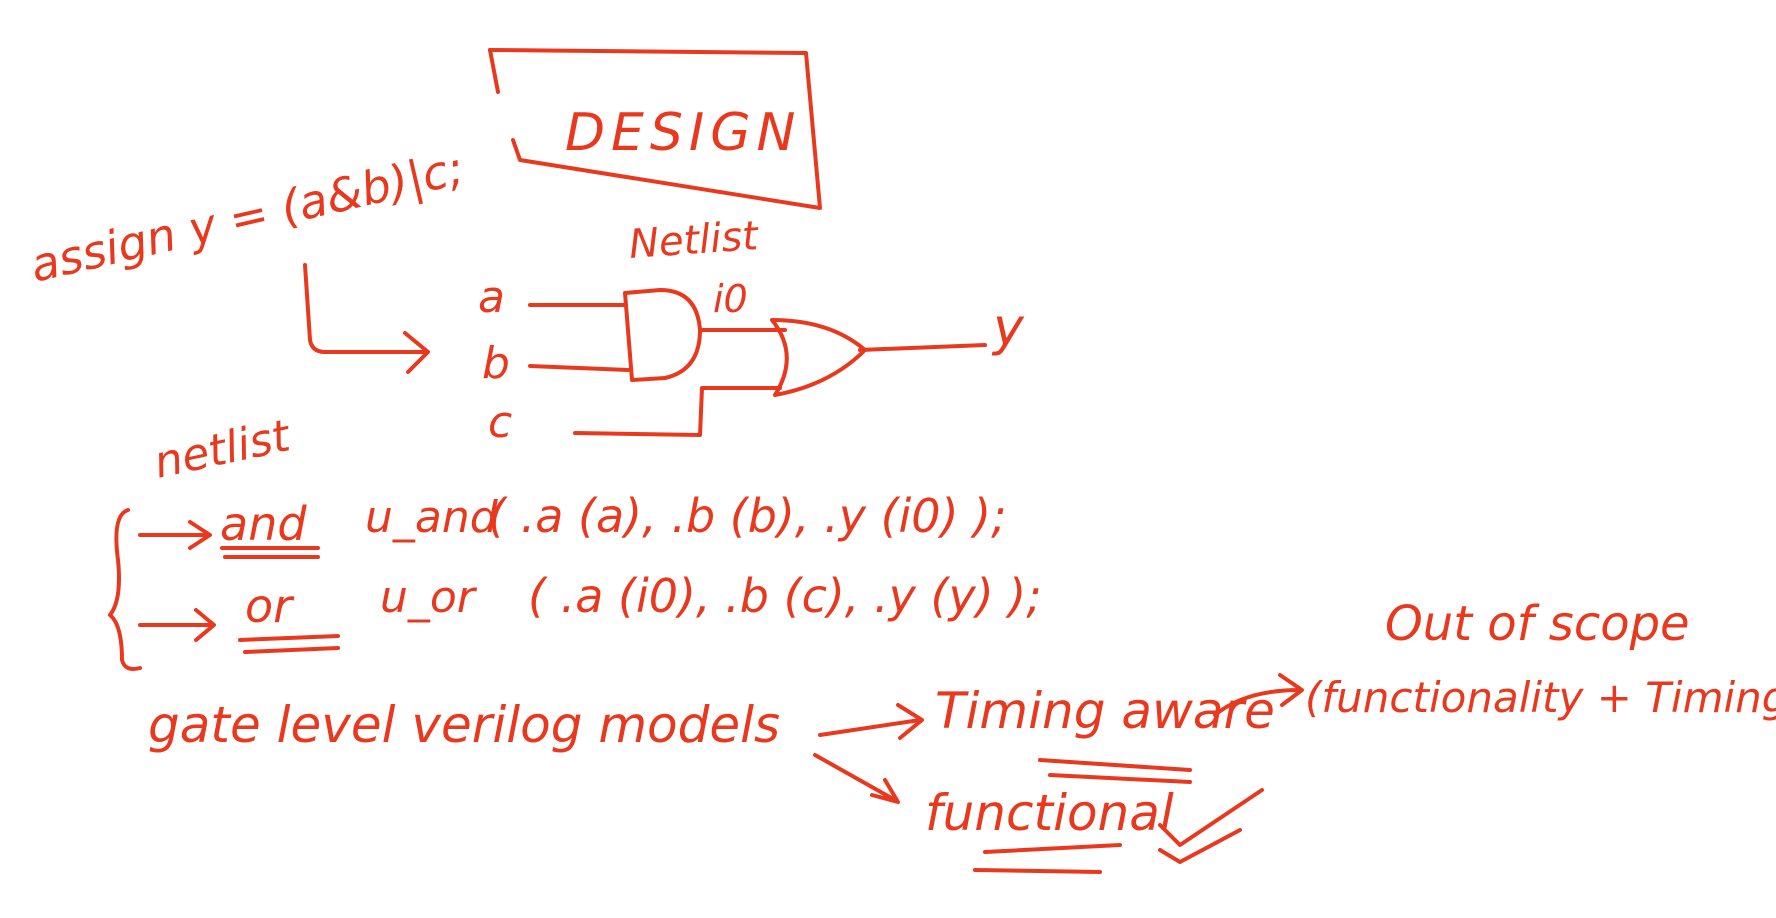 Image resolution: width=1776 pixels, height=918 pixels. I want to click on check-icon, so click(1211, 826).